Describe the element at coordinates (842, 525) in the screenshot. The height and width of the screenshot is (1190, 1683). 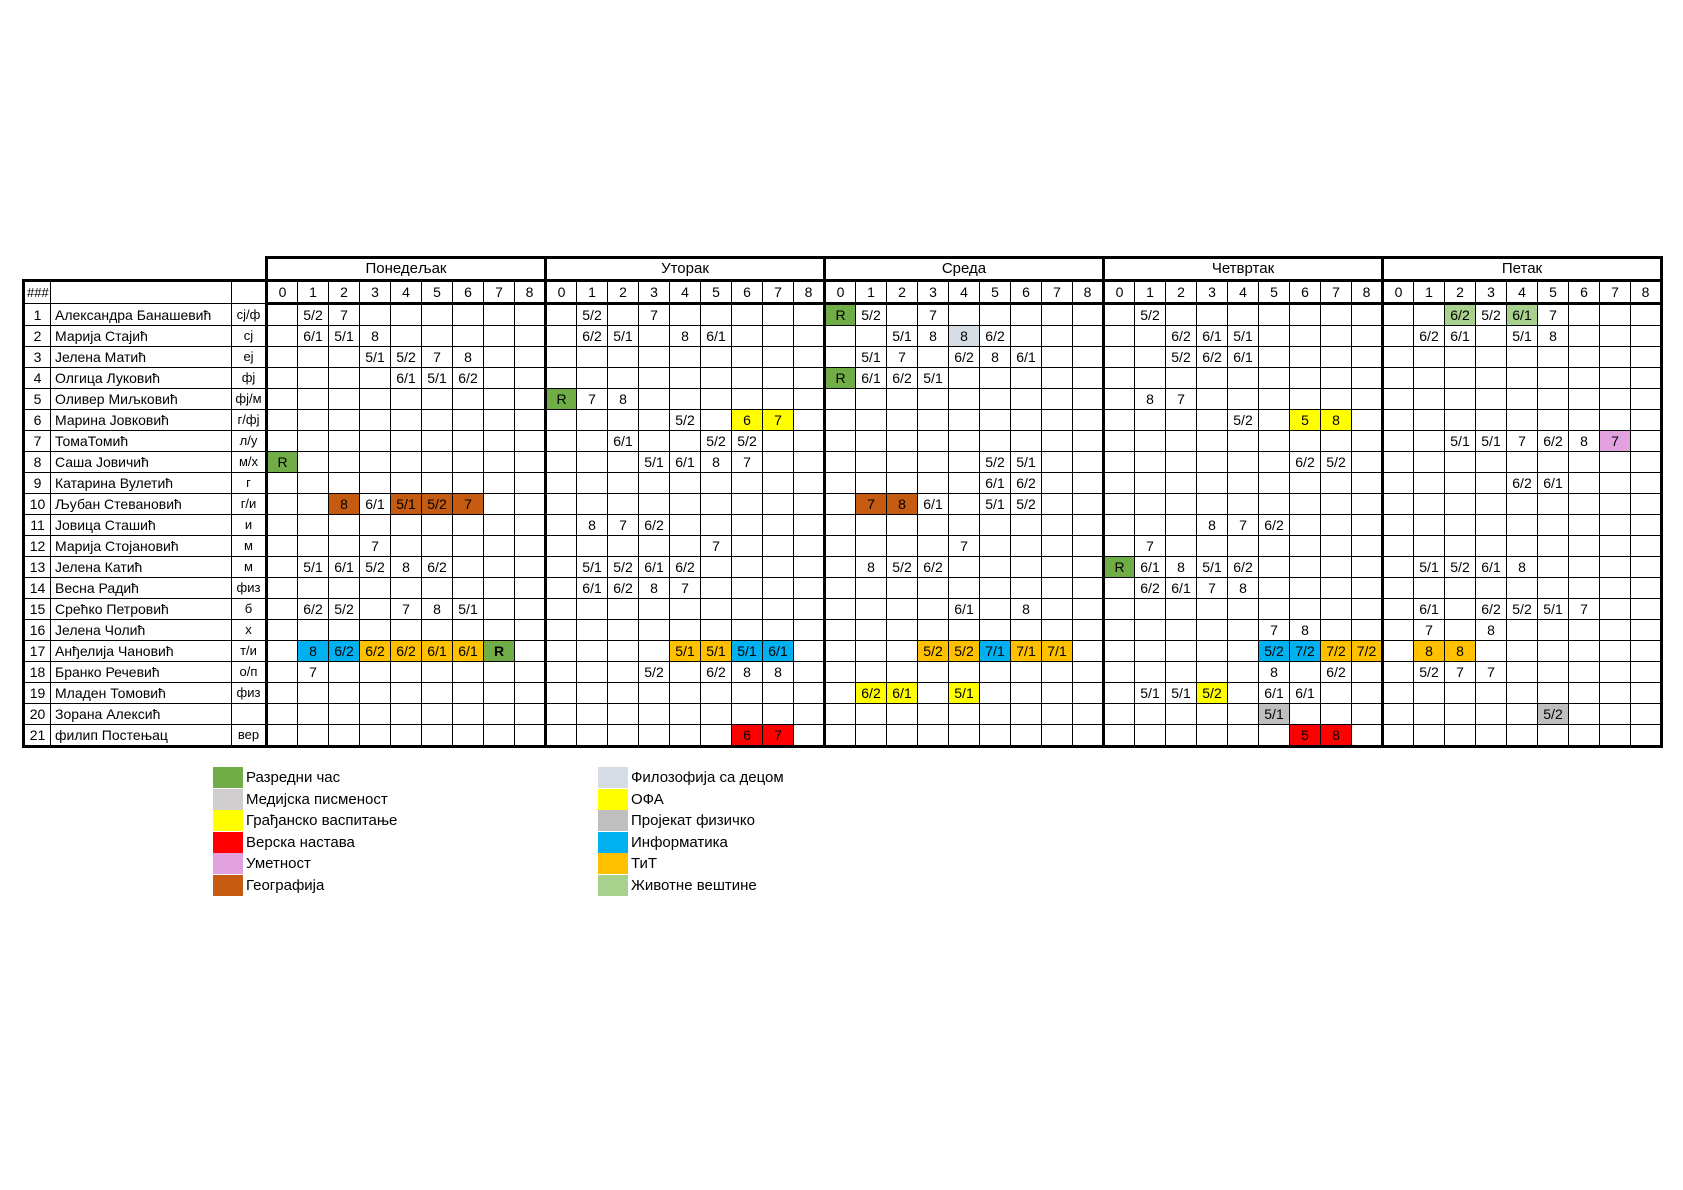
I see `teacher-row: 11 Јовица Сташић и 8 7 6/2 8 7 6/2` at that location.